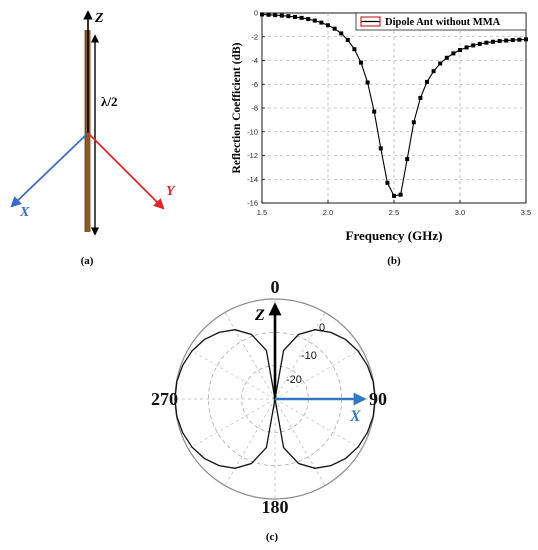 This screenshot has height=550, width=538. I want to click on angle-label-180: 180, so click(275, 507).